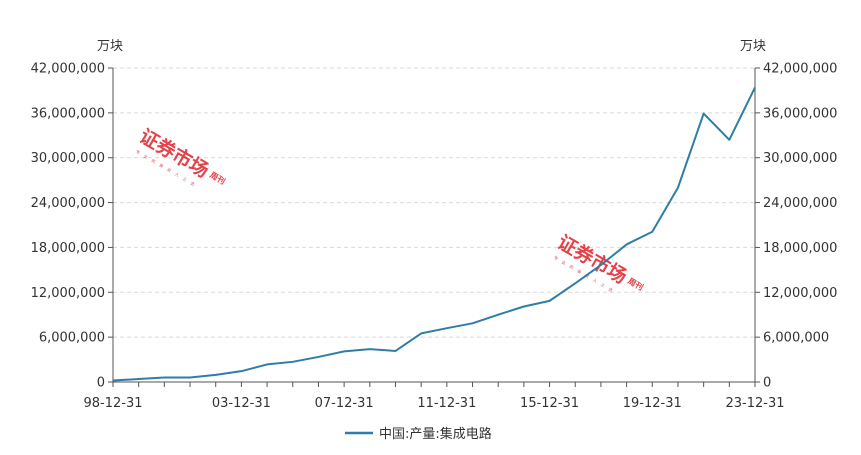 The height and width of the screenshot is (455, 861). What do you see at coordinates (800, 69) in the screenshot?
I see `y-tick-label-right: 42,000,000` at bounding box center [800, 69].